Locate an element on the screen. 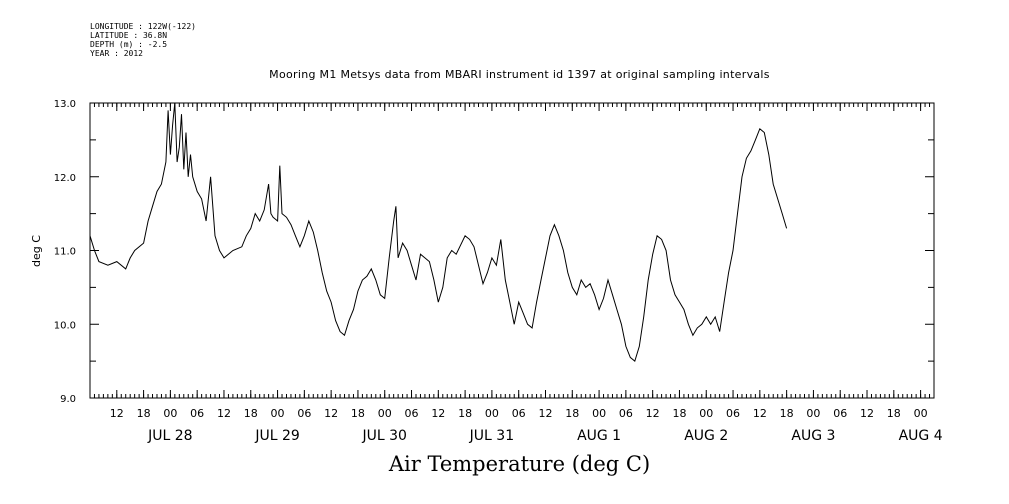 The height and width of the screenshot is (504, 1009). x-day-label: AUG 2 is located at coordinates (706, 436).